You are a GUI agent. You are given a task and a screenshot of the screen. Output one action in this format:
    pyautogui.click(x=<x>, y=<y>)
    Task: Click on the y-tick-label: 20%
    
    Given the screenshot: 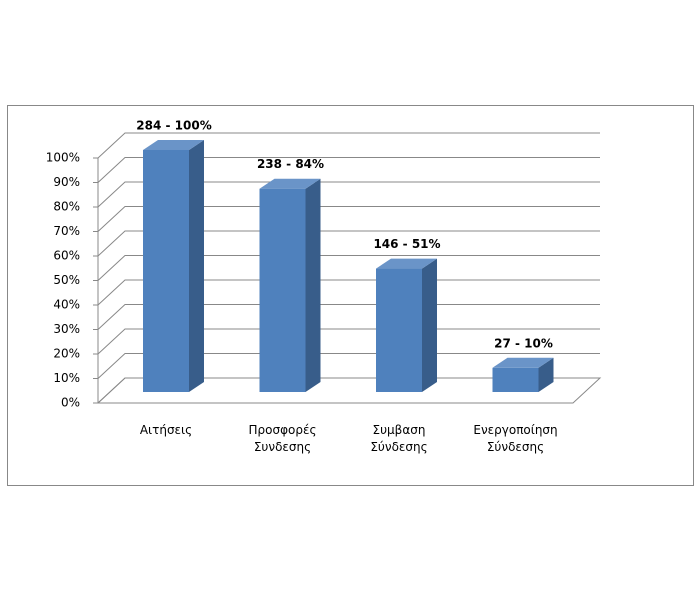 What is the action you would take?
    pyautogui.click(x=66, y=354)
    